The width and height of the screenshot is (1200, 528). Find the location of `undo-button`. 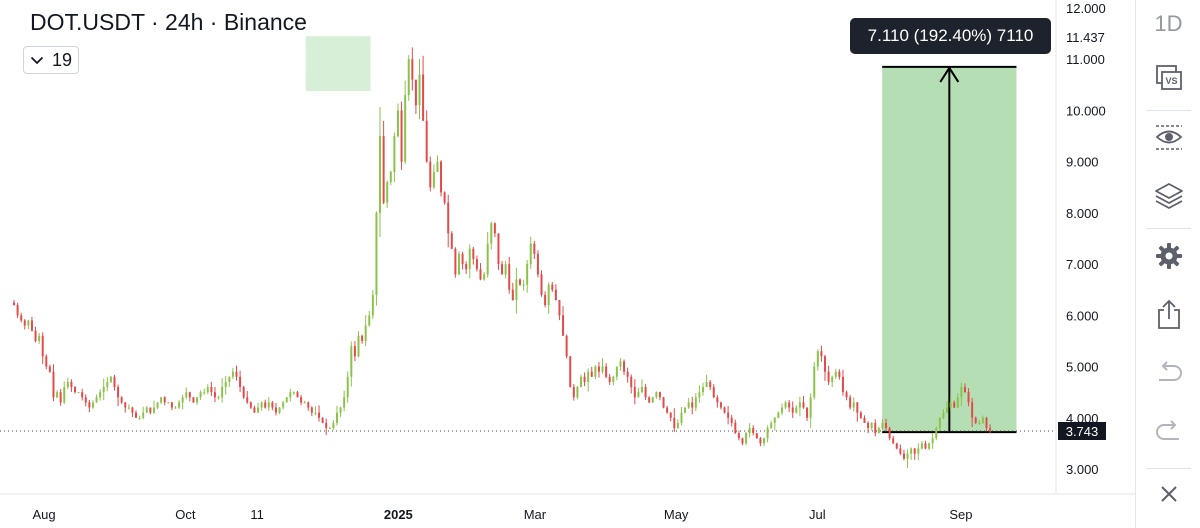

undo-button is located at coordinates (1168, 373).